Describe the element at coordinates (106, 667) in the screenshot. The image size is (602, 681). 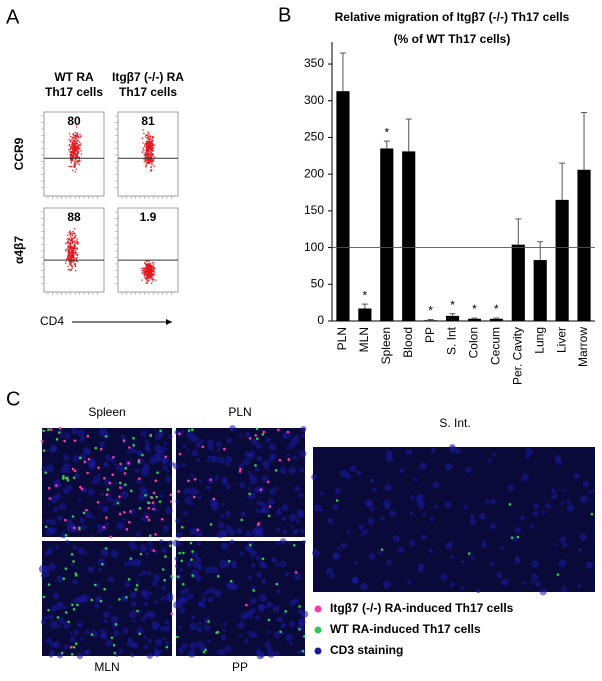
I see `image-label: MLN` at that location.